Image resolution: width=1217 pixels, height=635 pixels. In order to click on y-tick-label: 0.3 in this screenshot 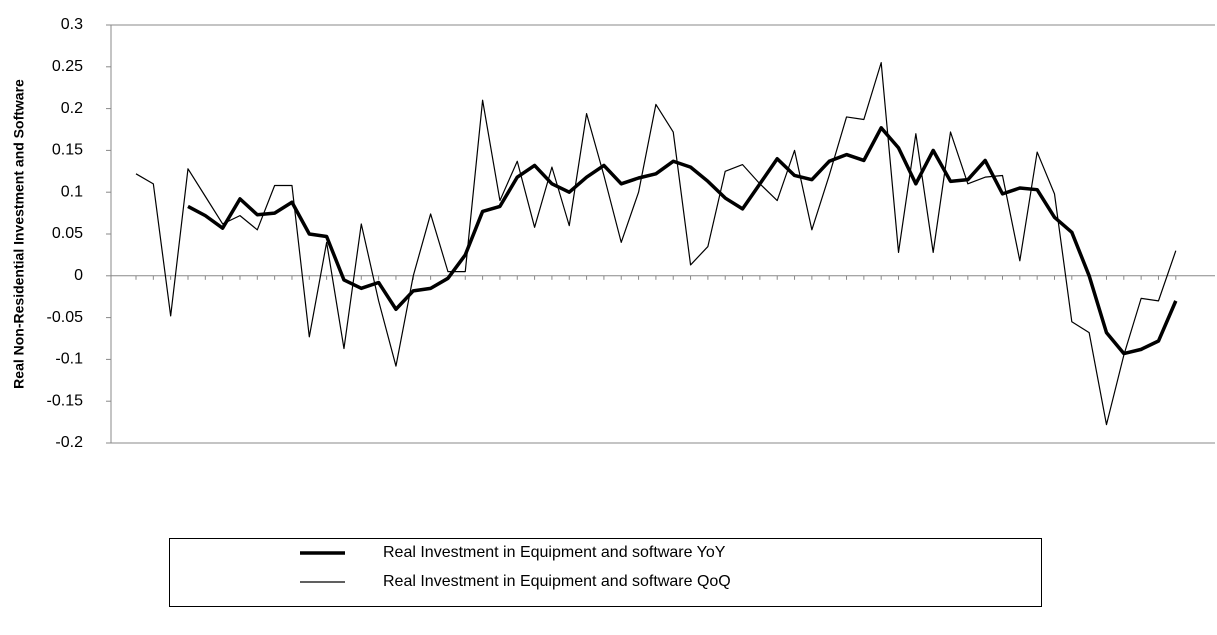, I will do `click(72, 24)`.